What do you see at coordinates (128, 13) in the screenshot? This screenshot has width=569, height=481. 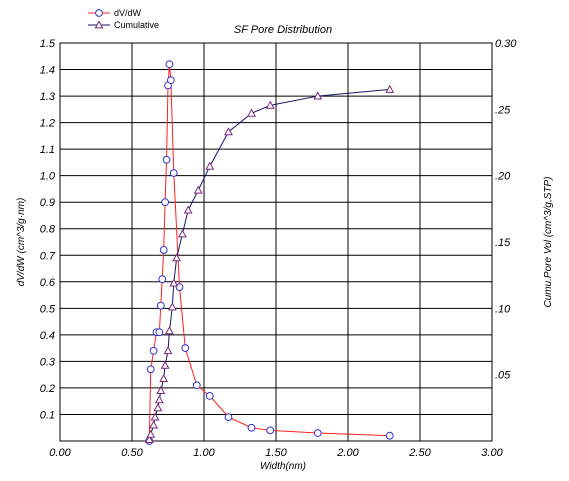 I see `legend-label: dV/dW` at bounding box center [128, 13].